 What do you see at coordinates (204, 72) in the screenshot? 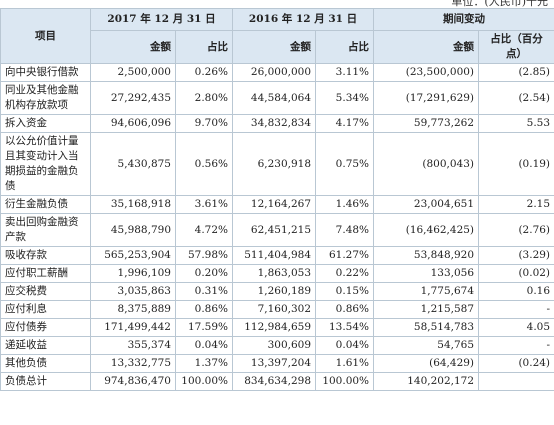
I see `table-cell: 0.26%` at bounding box center [204, 72].